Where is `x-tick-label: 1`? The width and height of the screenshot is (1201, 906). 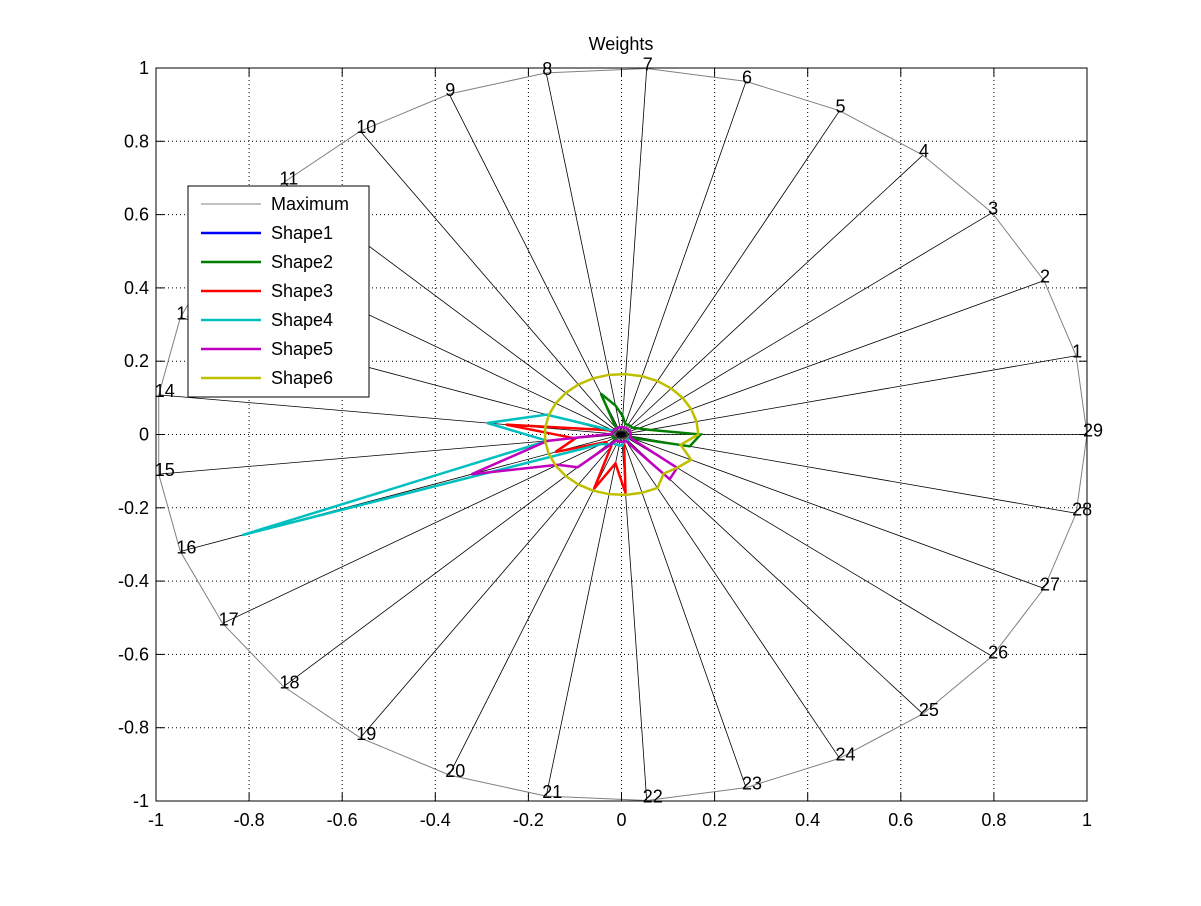
x-tick-label: 1 is located at coordinates (1087, 820).